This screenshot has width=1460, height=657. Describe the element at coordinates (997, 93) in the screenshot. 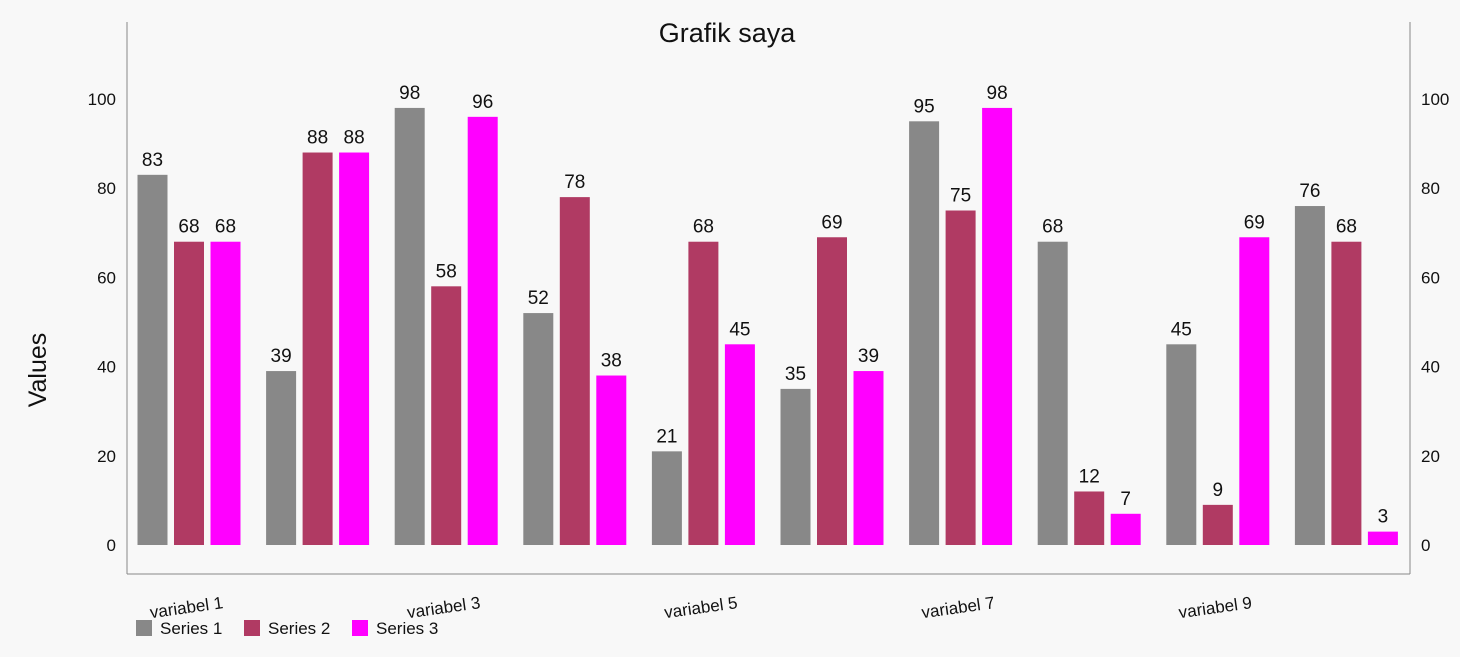

I see `data-label-3-7: 98` at that location.